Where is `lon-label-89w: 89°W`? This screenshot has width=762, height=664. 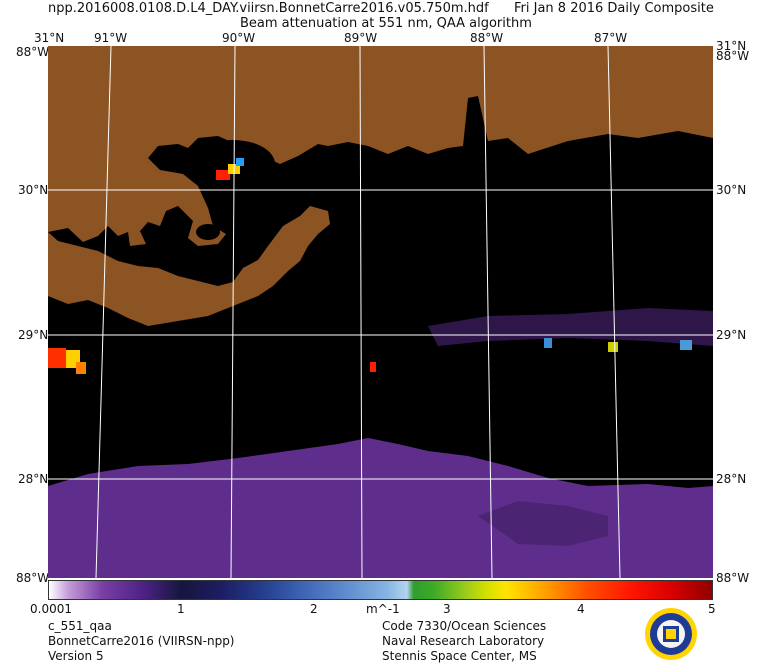 lon-label-89w: 89°W is located at coordinates (361, 38).